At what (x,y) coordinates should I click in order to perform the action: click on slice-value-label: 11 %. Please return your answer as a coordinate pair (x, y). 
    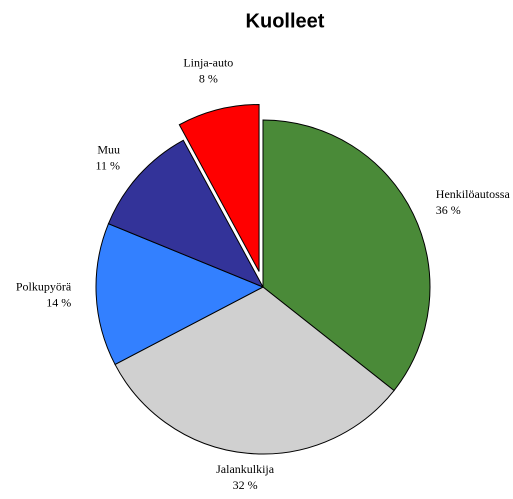
    Looking at the image, I should click on (107, 166).